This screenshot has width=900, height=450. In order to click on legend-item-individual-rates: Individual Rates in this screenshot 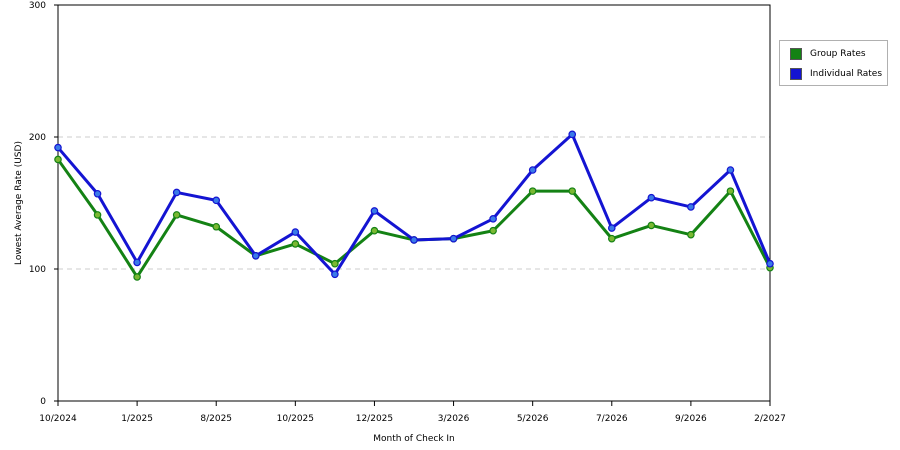, I will do `click(836, 74)`.